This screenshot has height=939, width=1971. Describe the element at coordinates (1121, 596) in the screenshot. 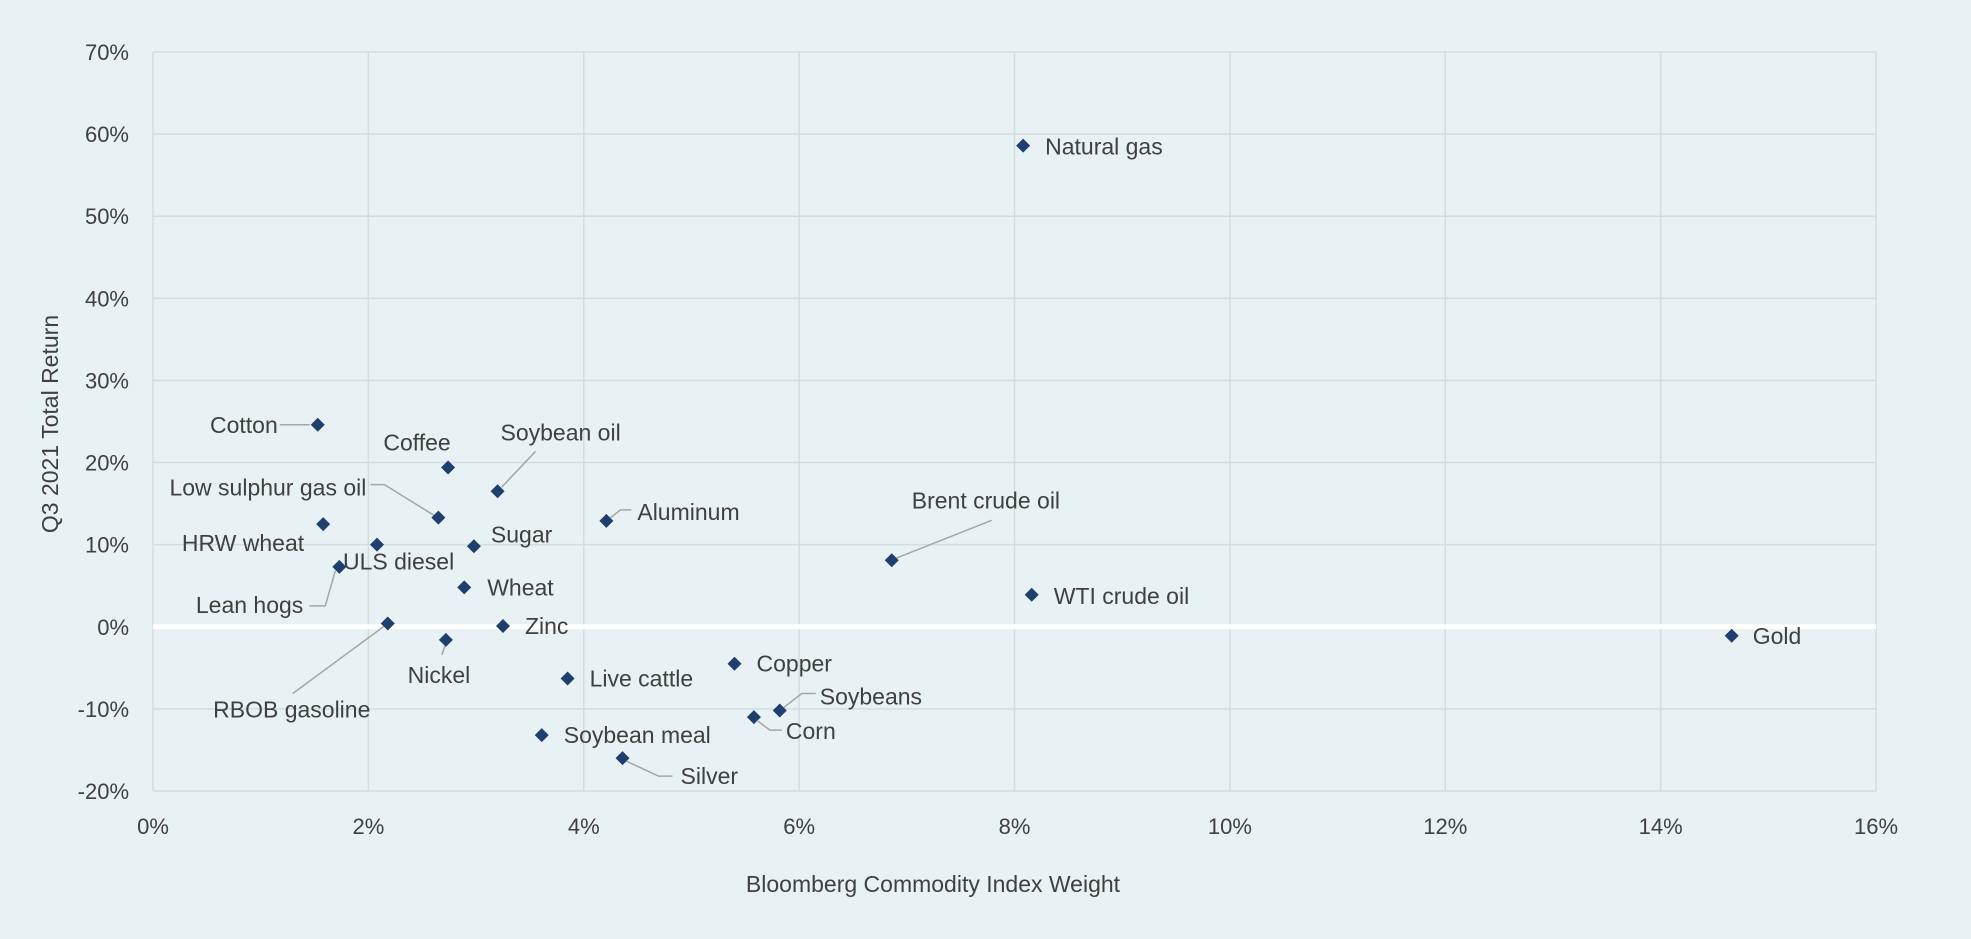

I see `label-wti-crude-oil: WTI crude oil` at that location.